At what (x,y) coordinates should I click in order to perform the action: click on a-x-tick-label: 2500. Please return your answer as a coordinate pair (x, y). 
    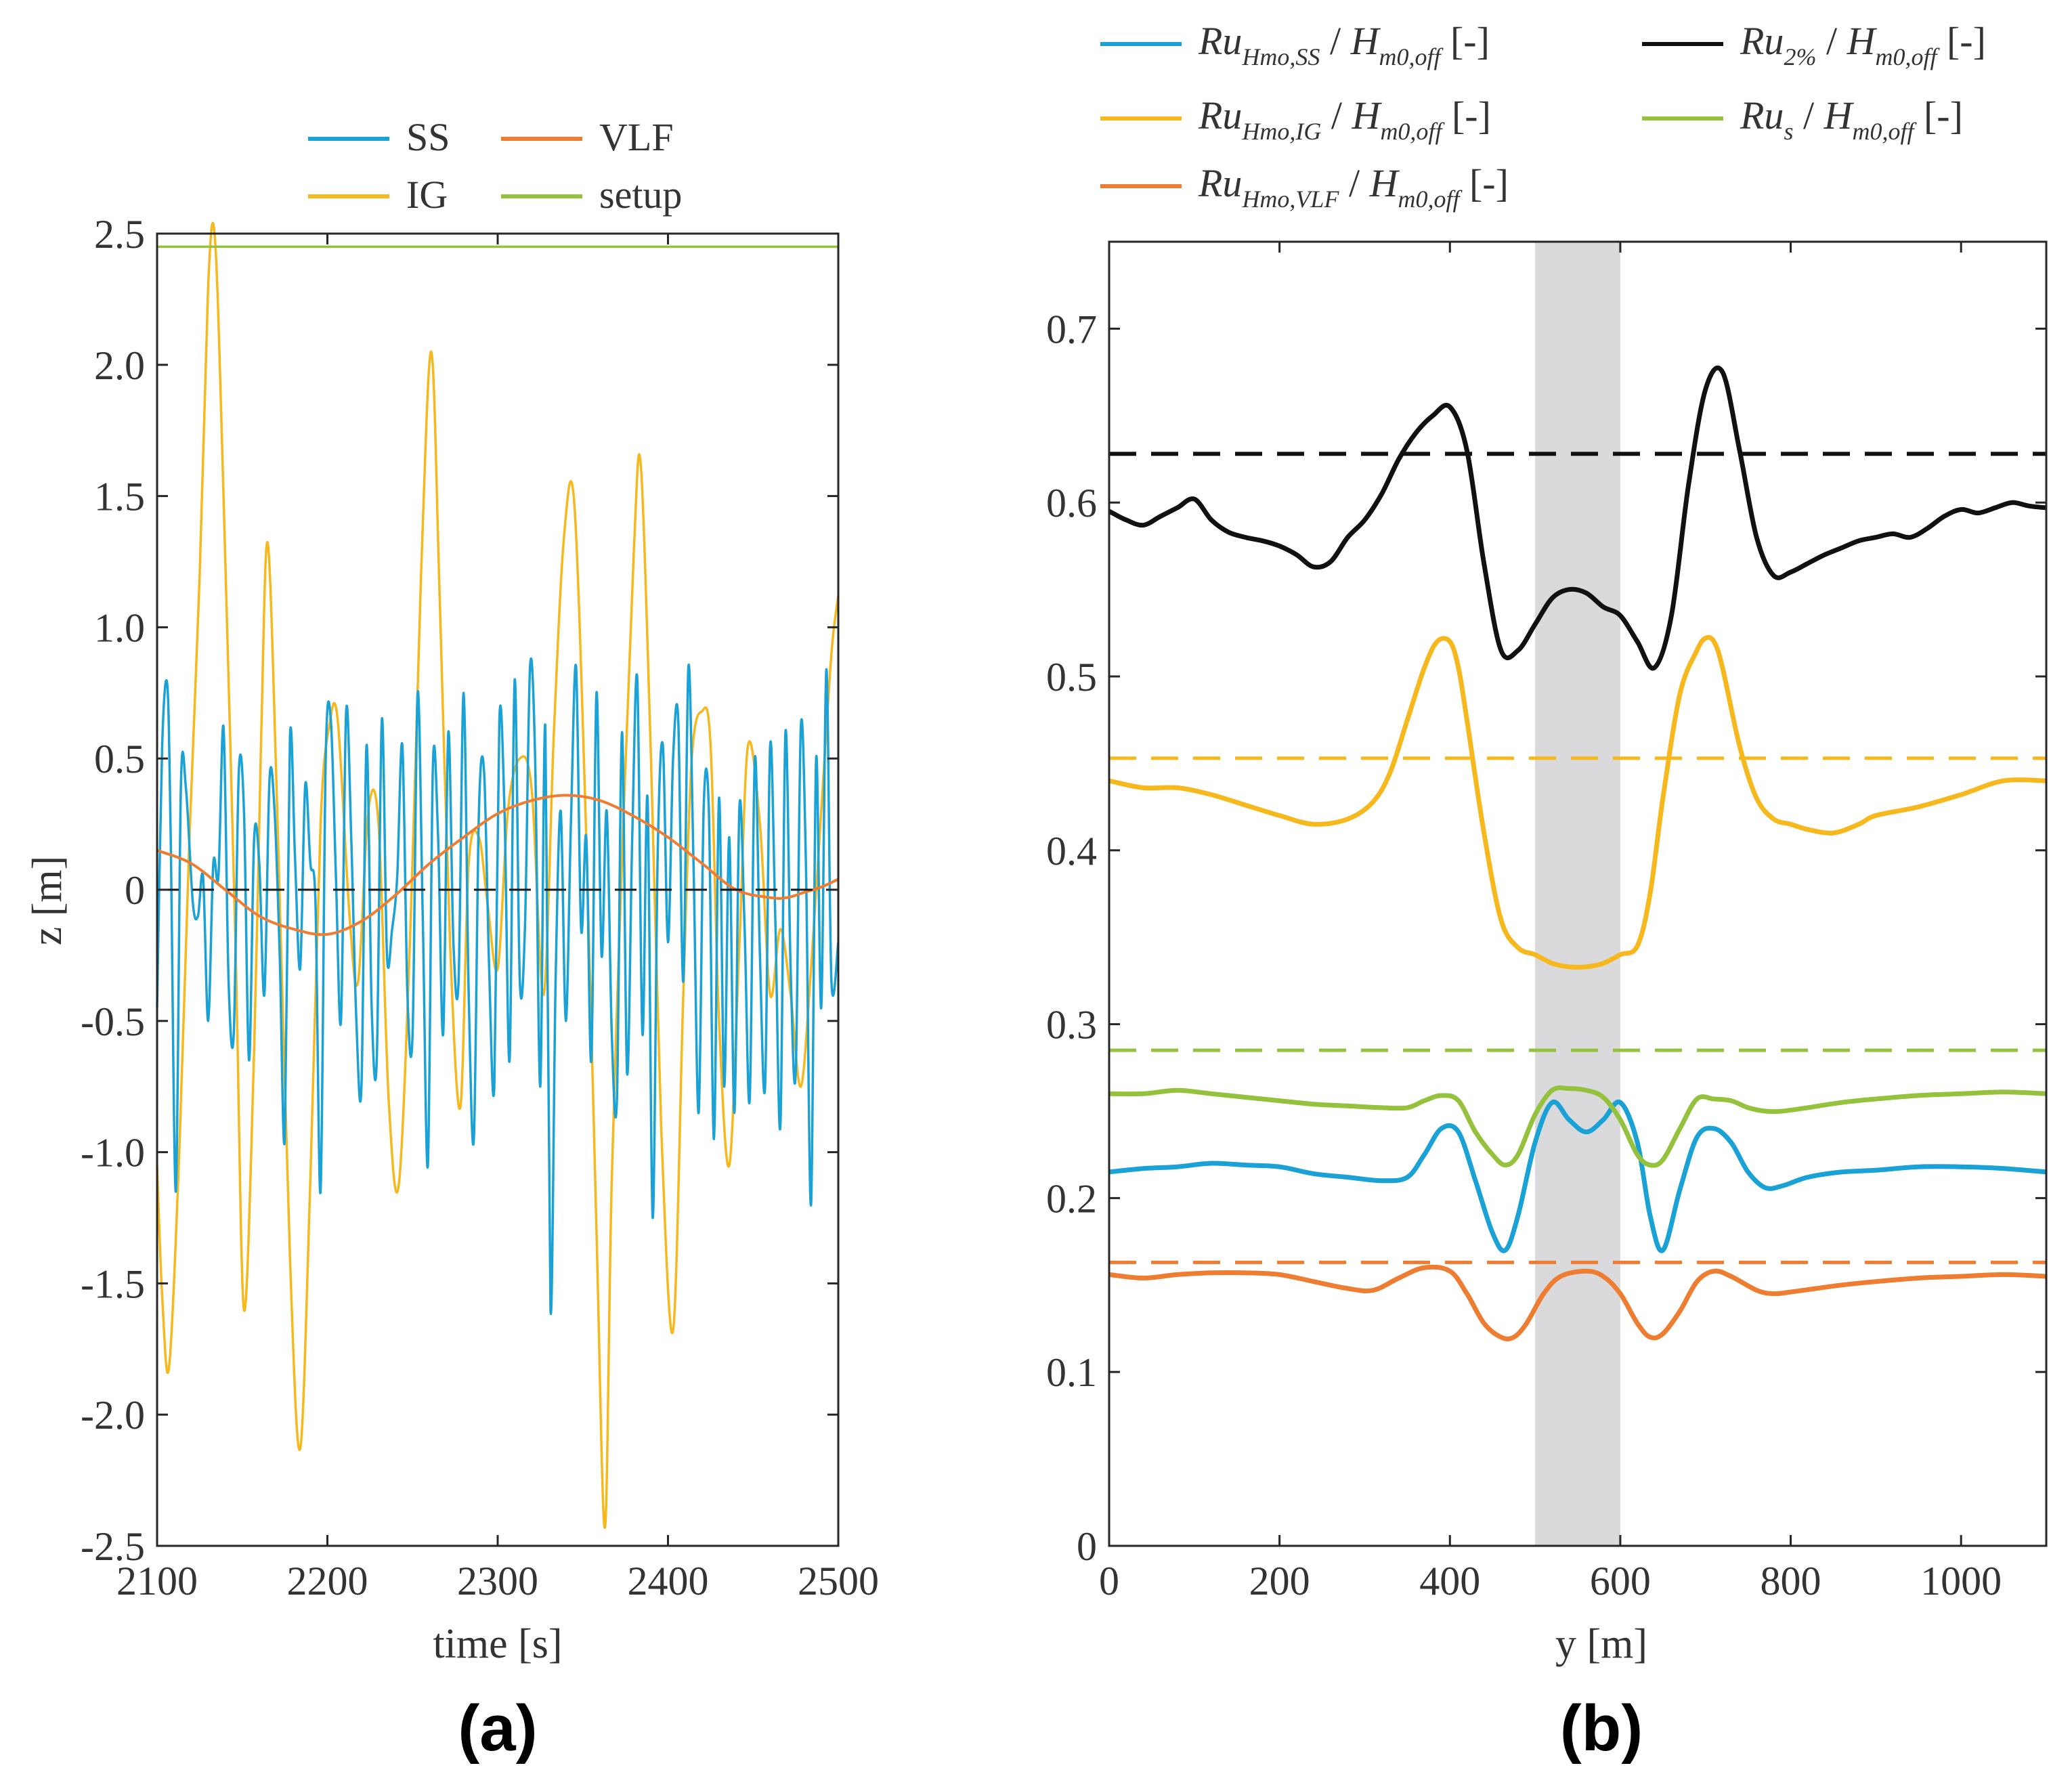
    Looking at the image, I should click on (839, 1581).